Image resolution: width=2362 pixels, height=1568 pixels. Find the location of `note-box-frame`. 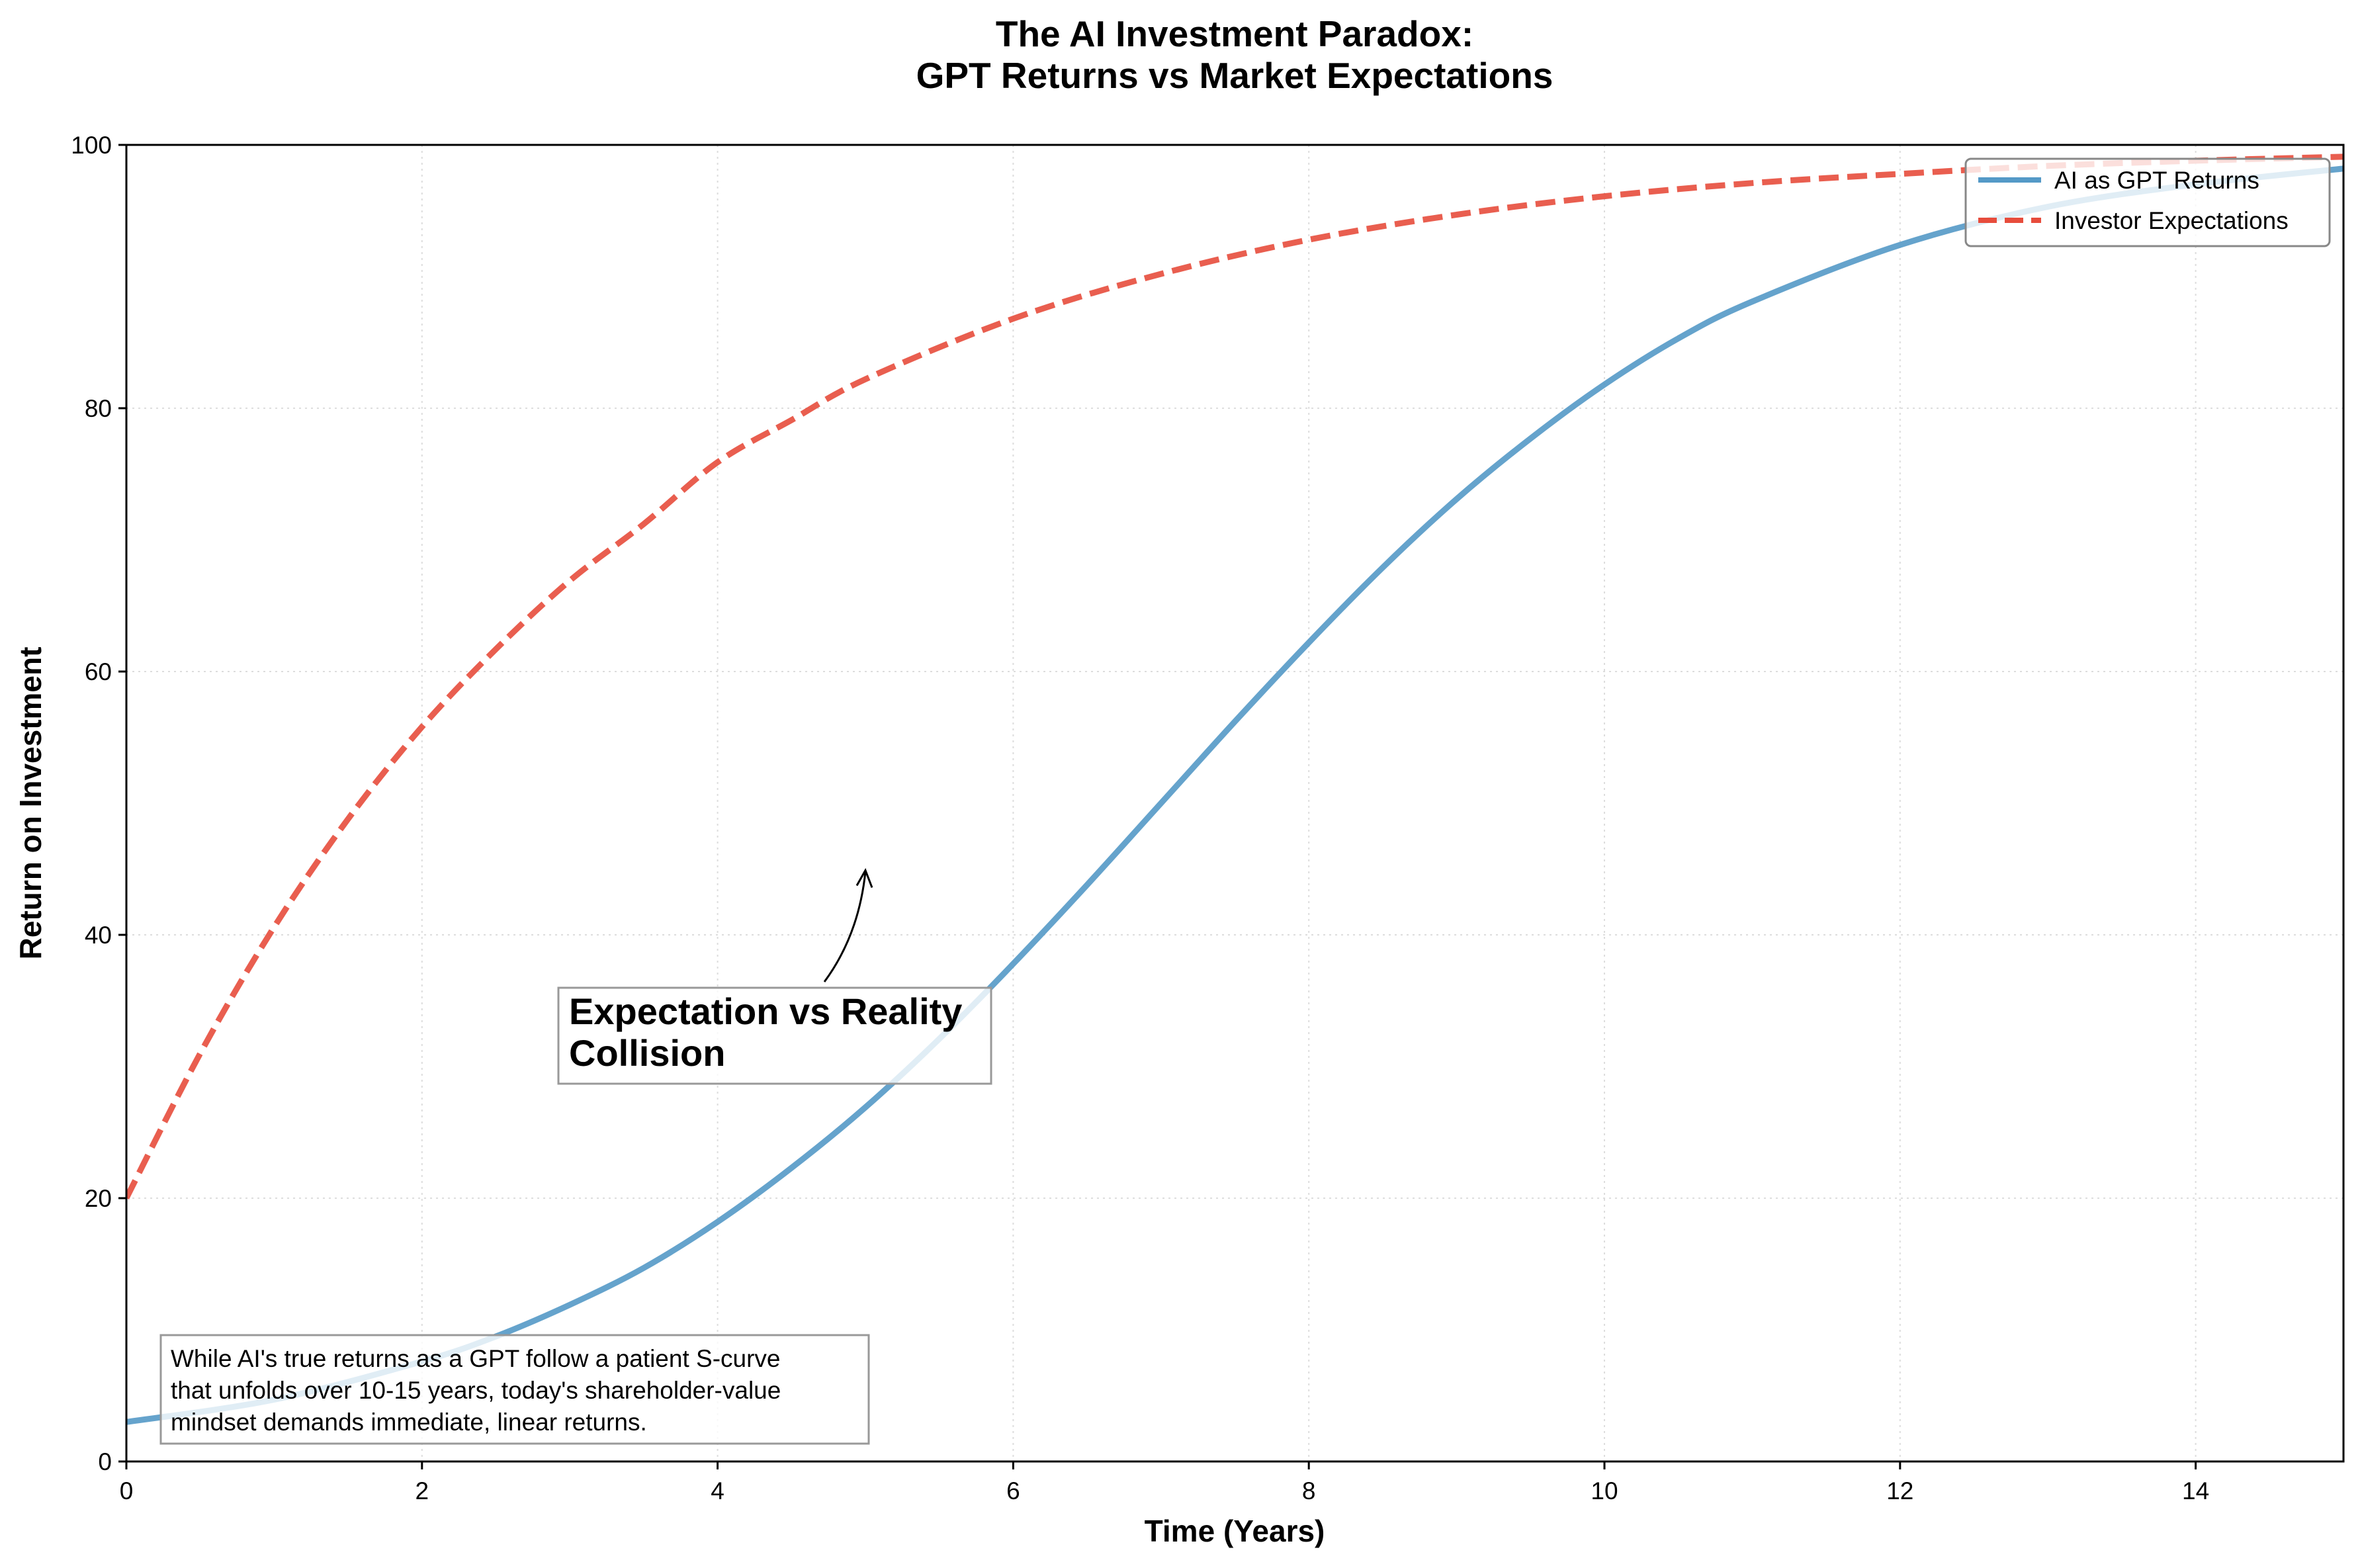

note-box-frame is located at coordinates (514, 1390).